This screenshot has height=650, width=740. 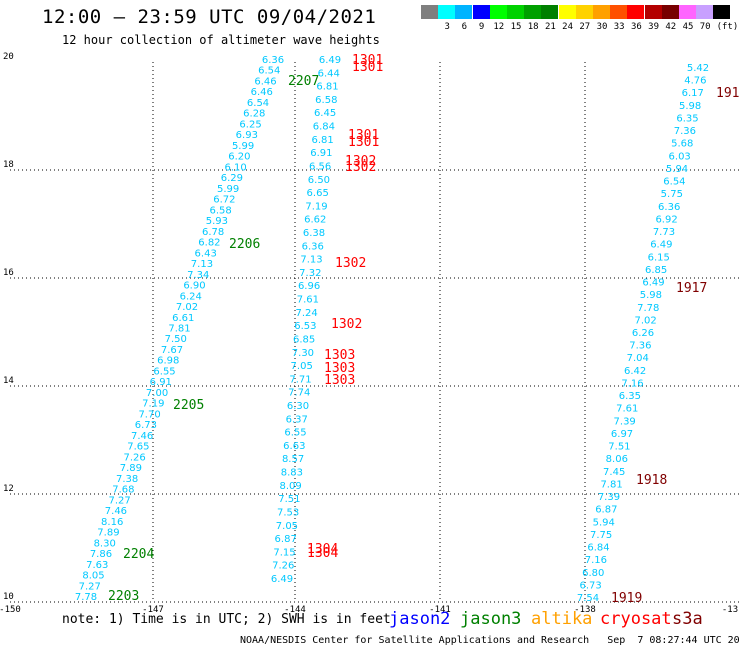 I want to click on legend-label: 33, so click(x=619, y=27).